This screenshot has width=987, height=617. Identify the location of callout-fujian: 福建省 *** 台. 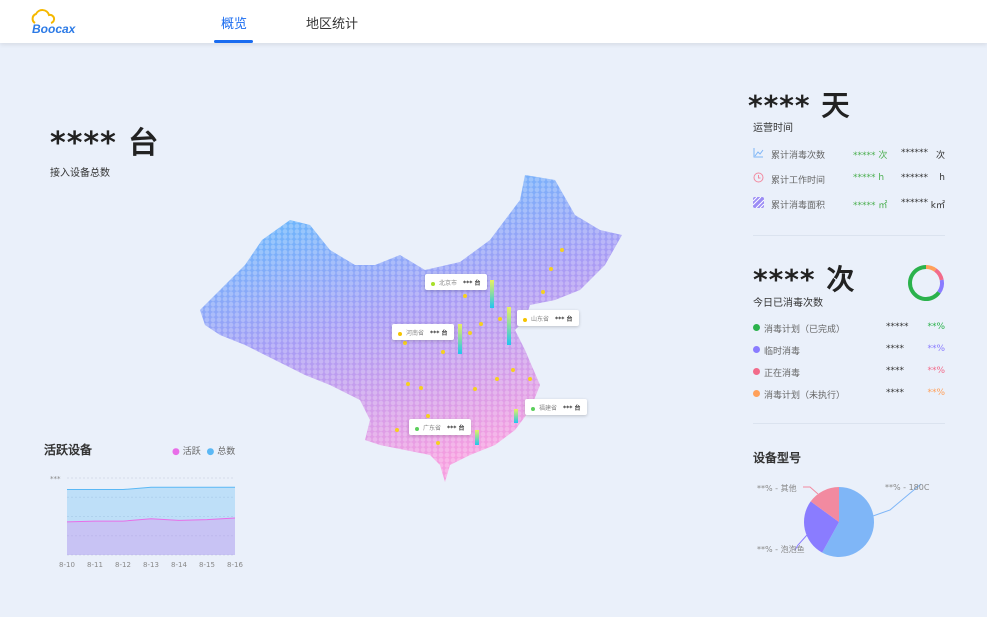
(556, 407).